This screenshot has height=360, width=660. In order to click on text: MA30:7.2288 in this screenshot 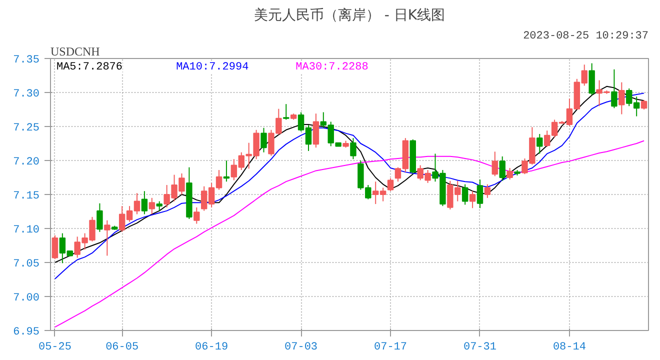, I will do `click(332, 68)`.